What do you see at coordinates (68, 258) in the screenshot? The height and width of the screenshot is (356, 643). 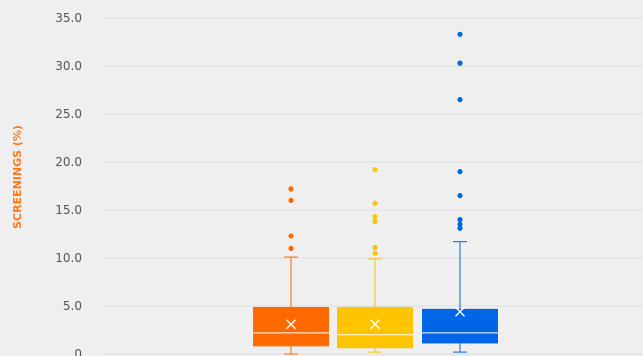 I see `y-tick-label: 10.0` at bounding box center [68, 258].